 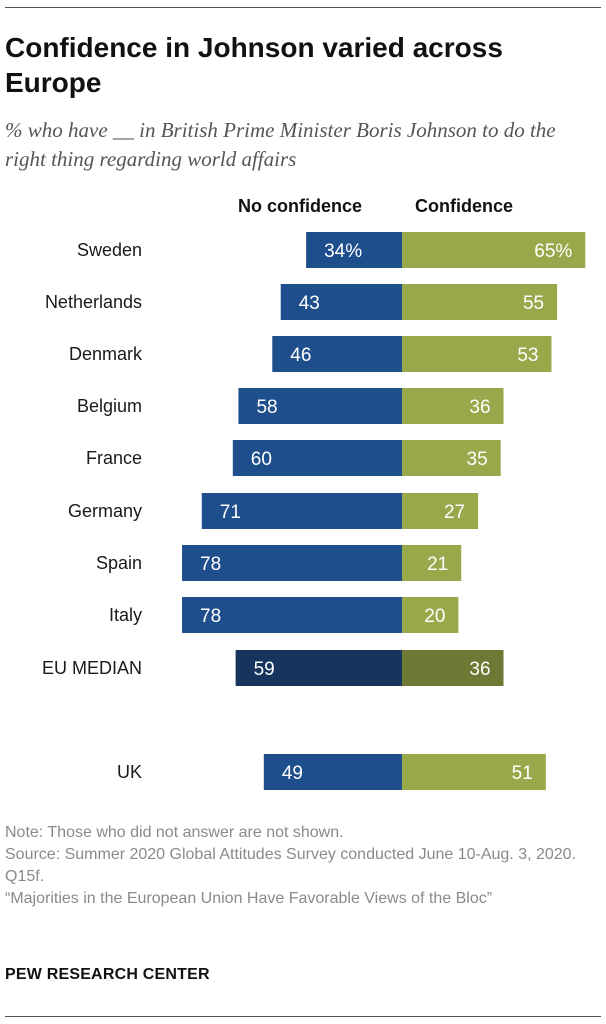 I want to click on category-label-germany: Germany, so click(x=105, y=511).